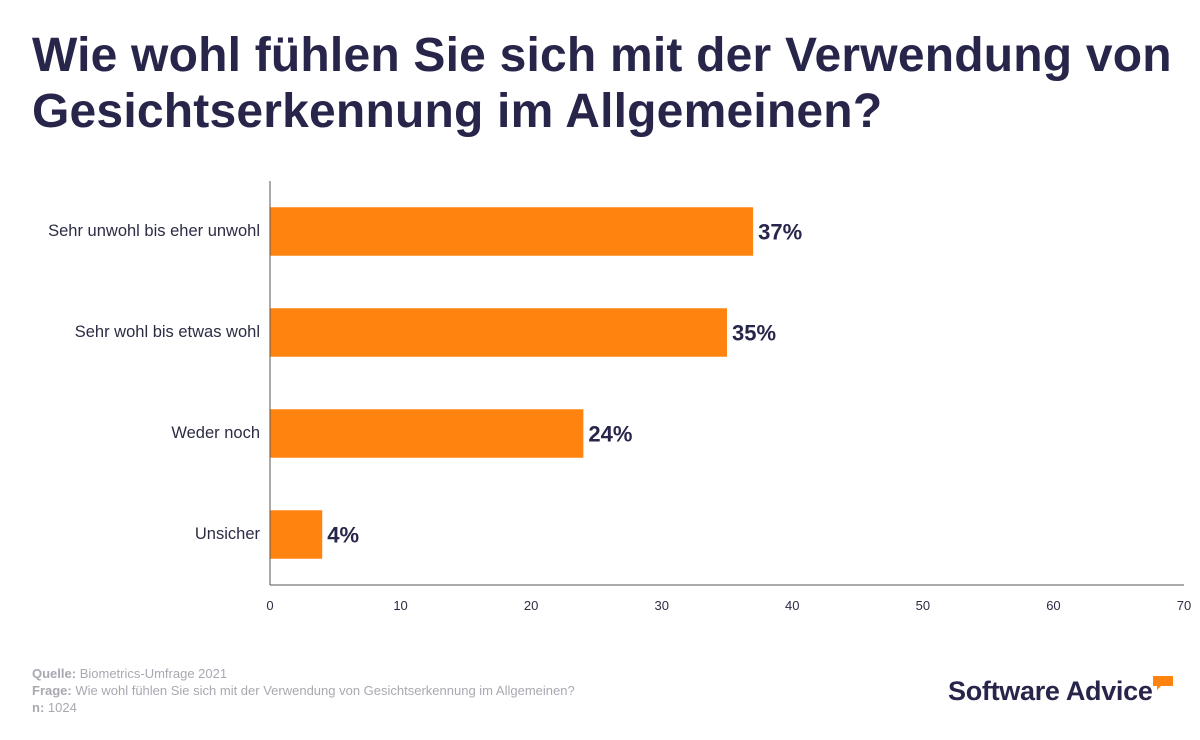 Image resolution: width=1200 pixels, height=740 pixels. I want to click on footer-n: n: 1024, so click(303, 707).